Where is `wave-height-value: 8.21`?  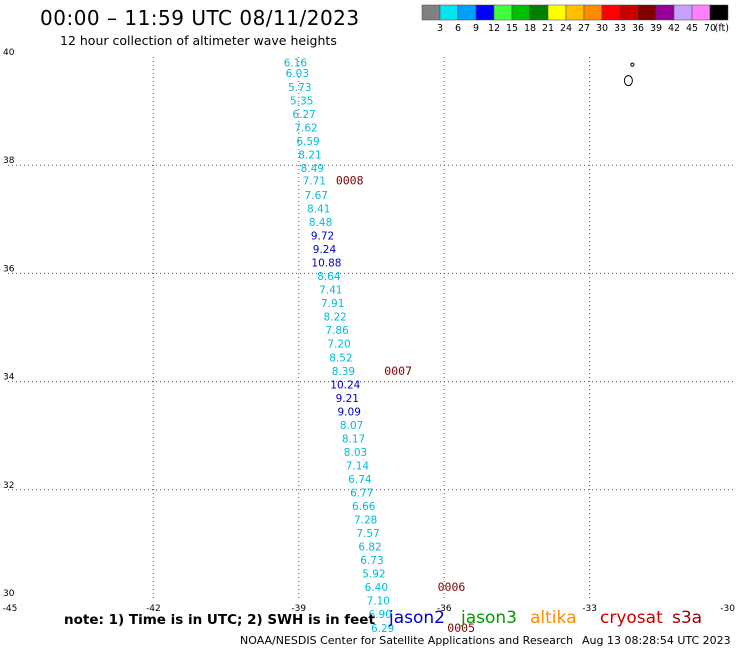 wave-height-value: 8.21 is located at coordinates (309, 155).